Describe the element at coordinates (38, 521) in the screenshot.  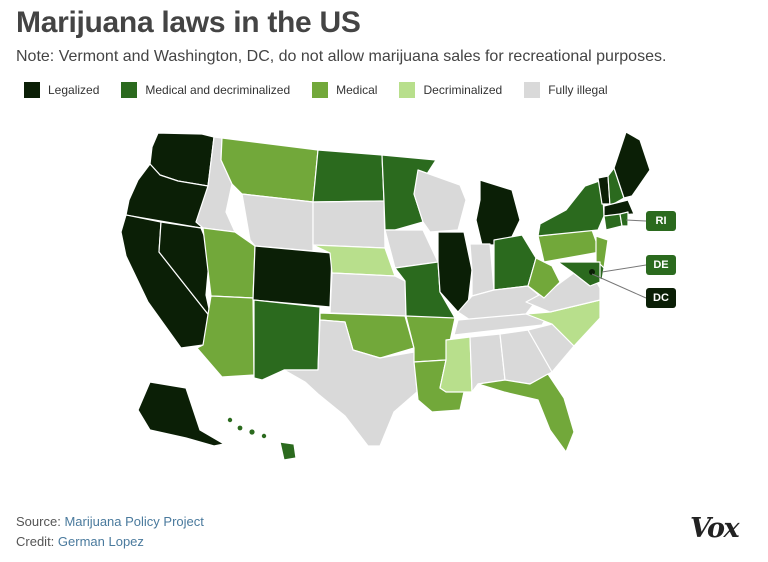
I see `source-label: Source:` at that location.